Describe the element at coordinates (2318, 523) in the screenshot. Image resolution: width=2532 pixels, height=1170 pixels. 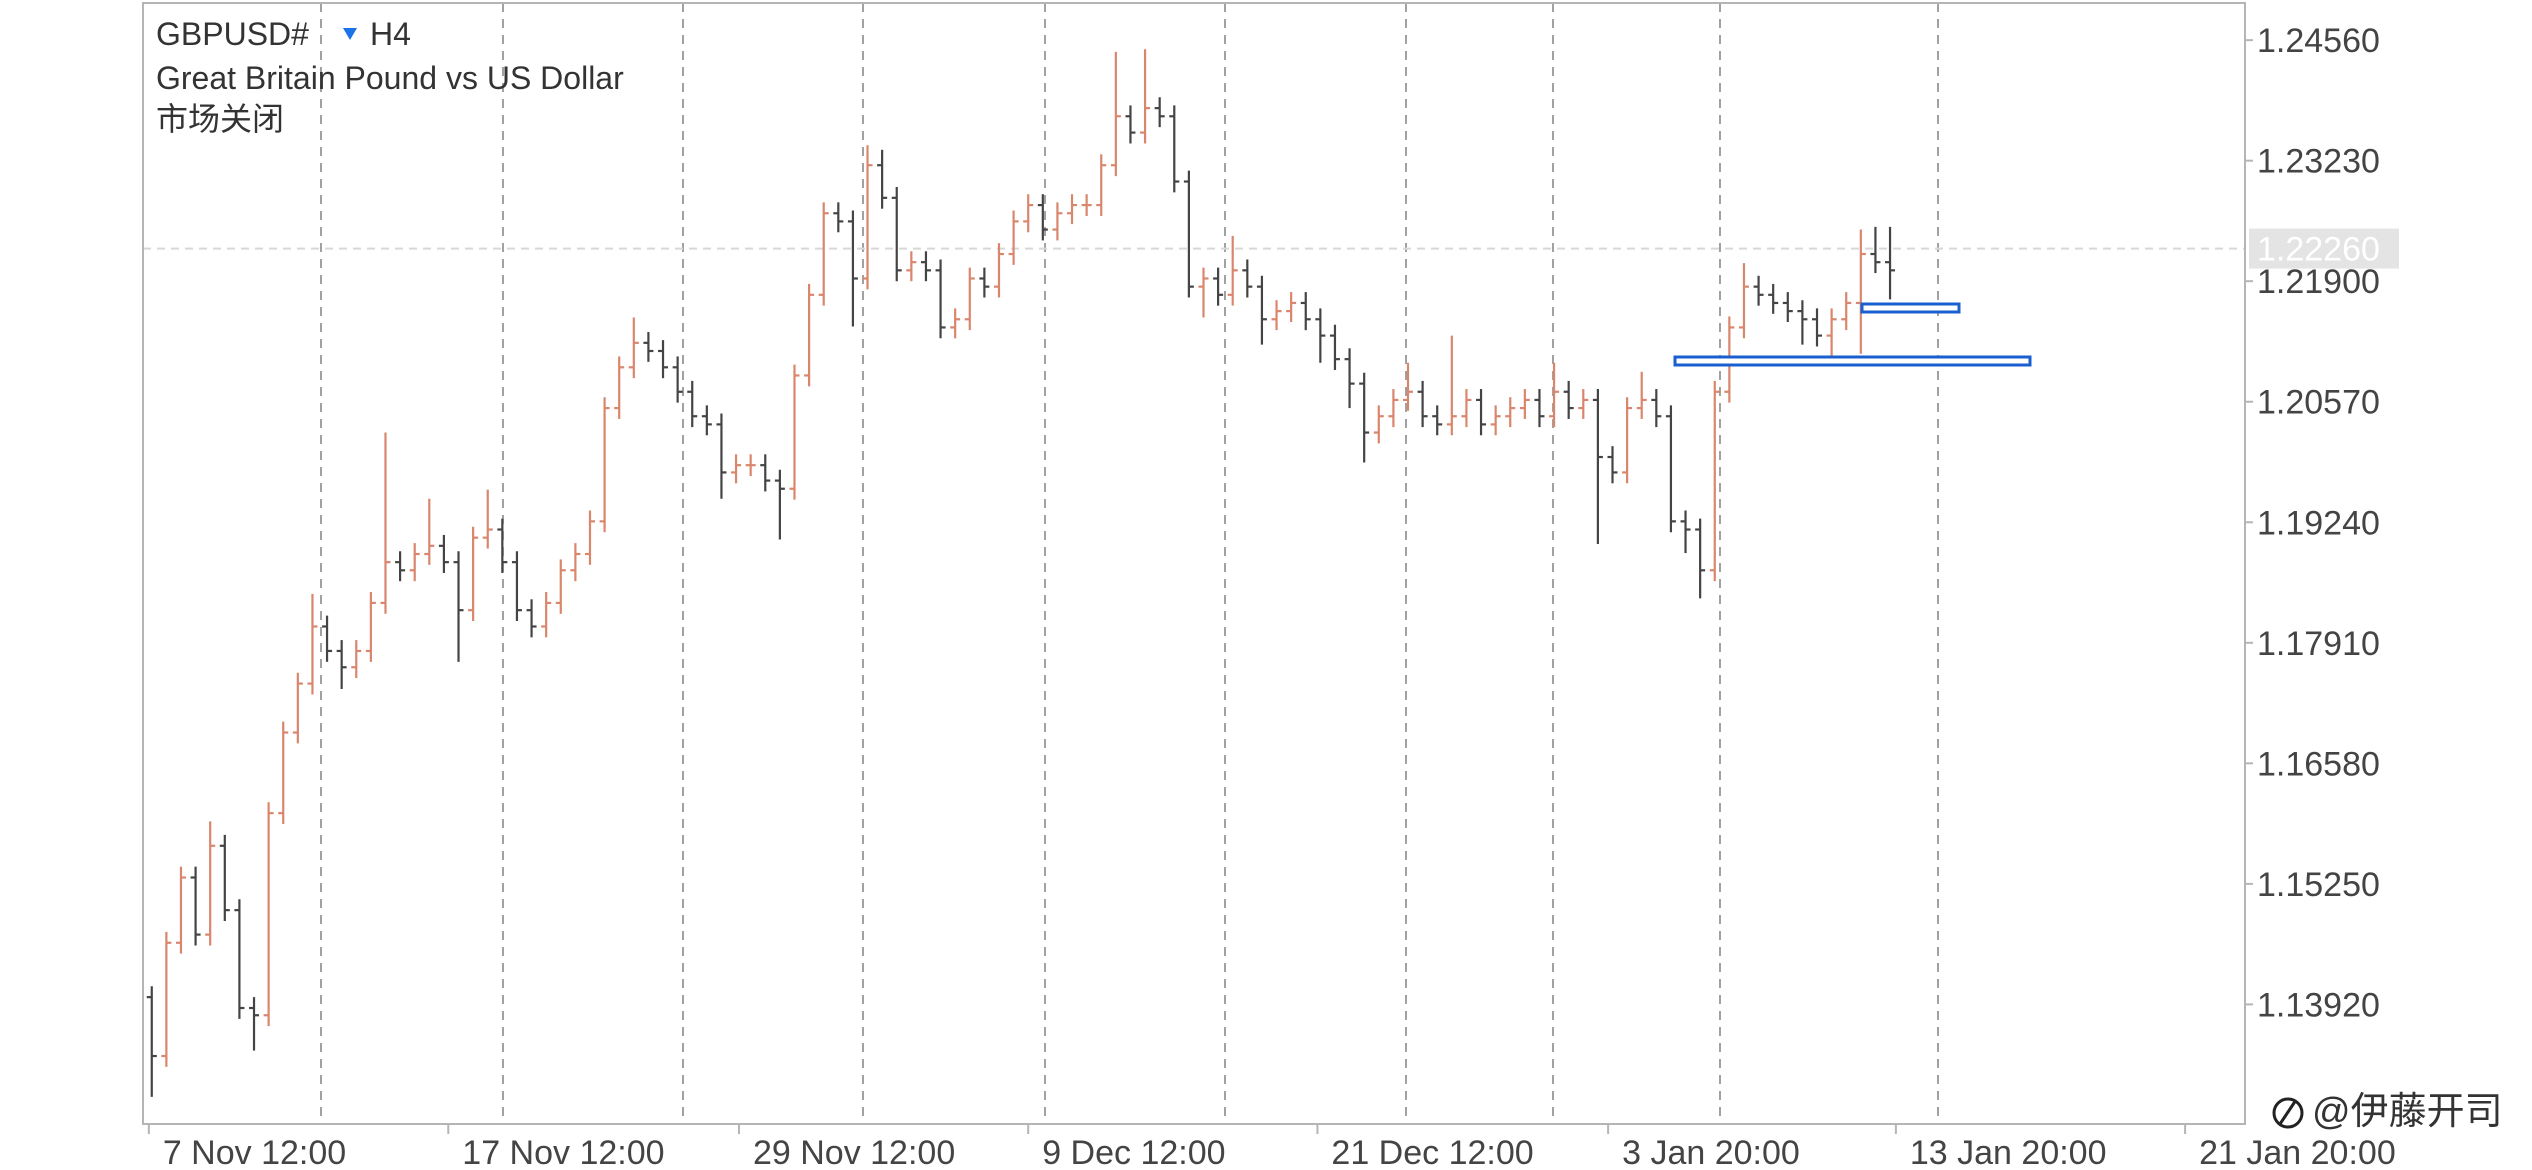
I see `y-tick-label: 1.19240` at that location.